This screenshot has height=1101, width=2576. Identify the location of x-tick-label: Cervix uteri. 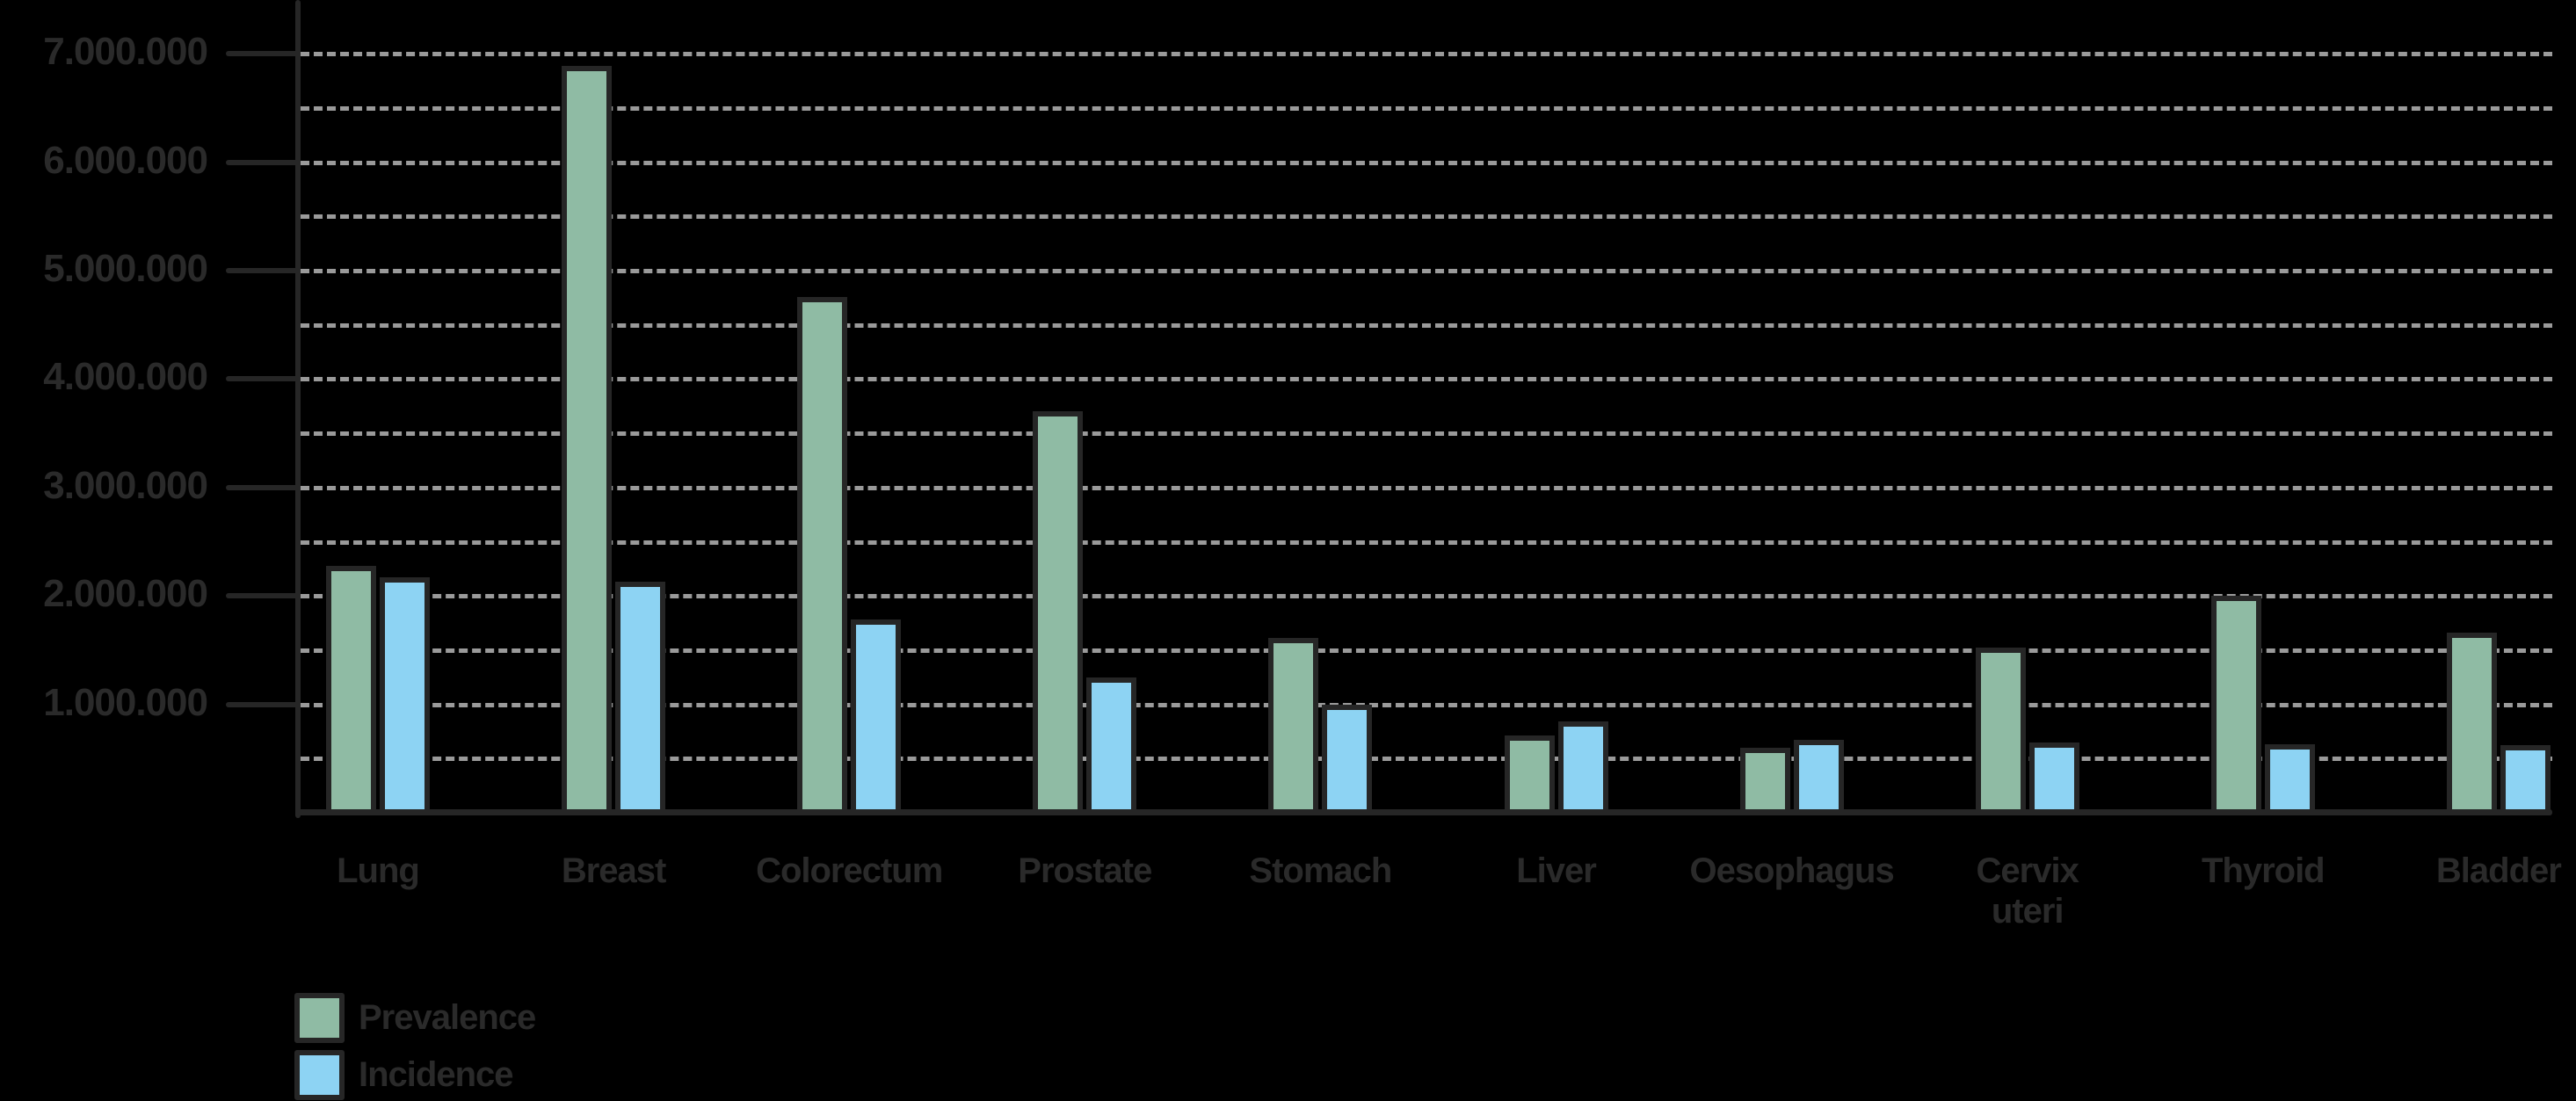
(2027, 891).